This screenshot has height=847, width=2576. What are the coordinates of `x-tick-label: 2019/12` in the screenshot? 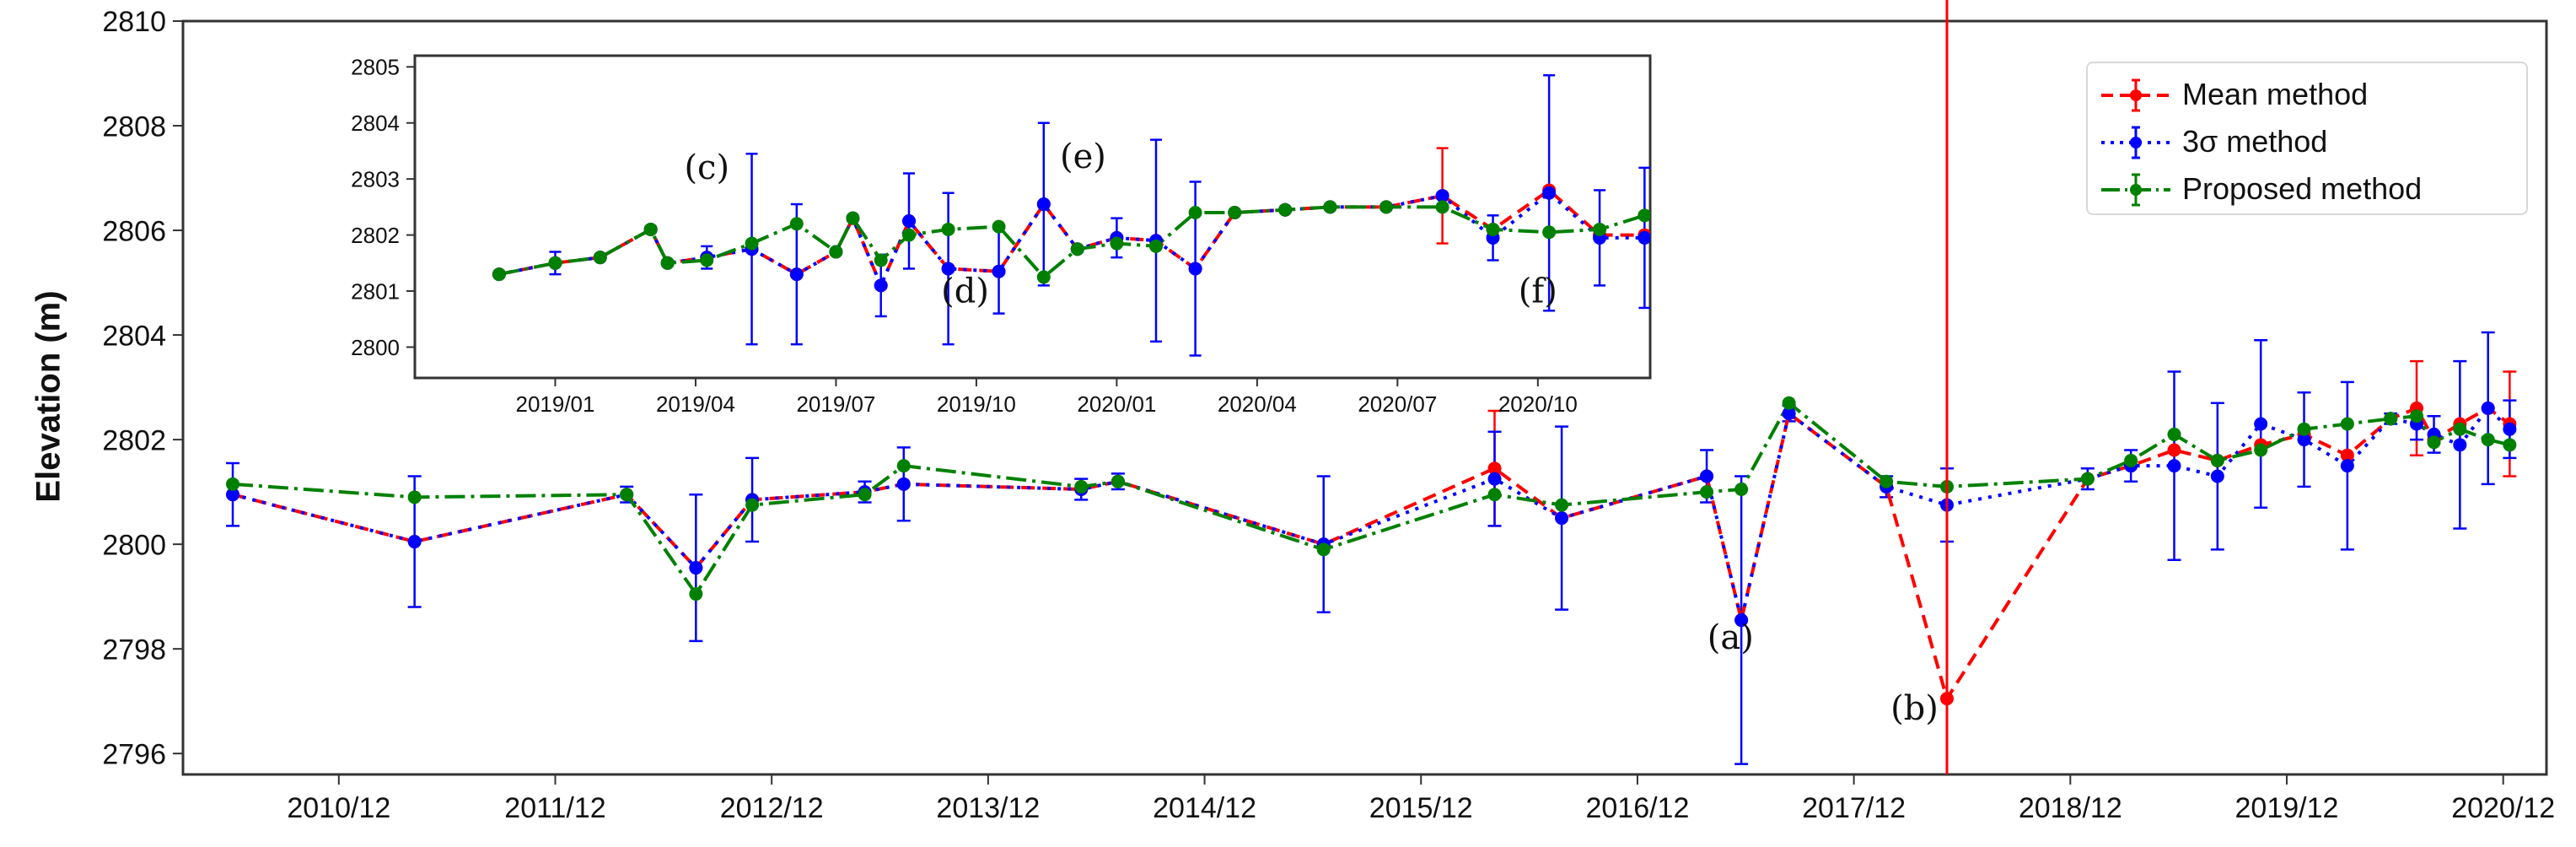 It's located at (2287, 808).